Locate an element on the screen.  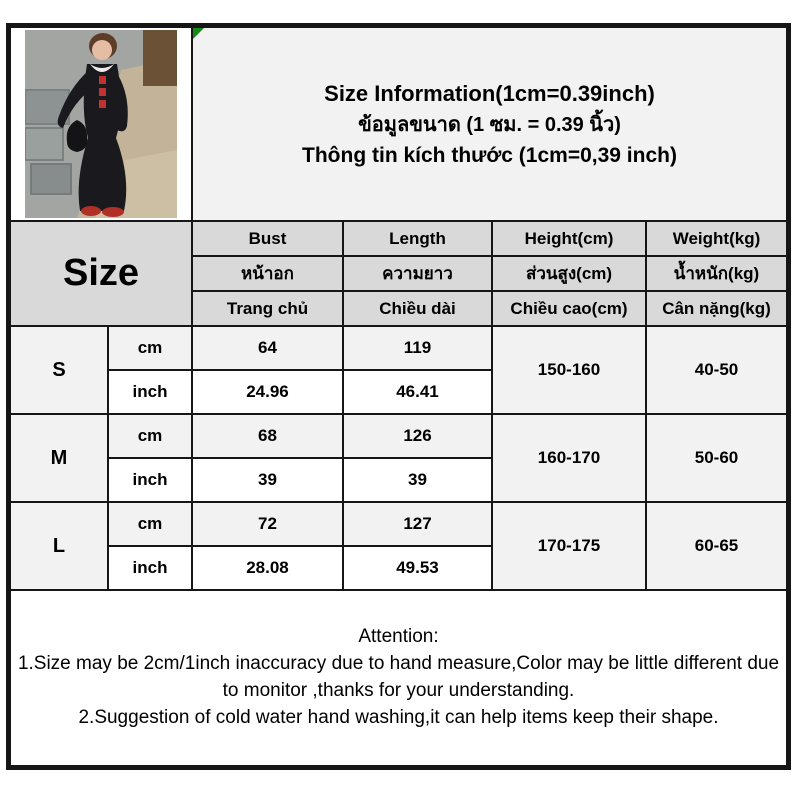
table-row-s-inch: inch 24.96 46.41 is located at coordinates (398, 392).